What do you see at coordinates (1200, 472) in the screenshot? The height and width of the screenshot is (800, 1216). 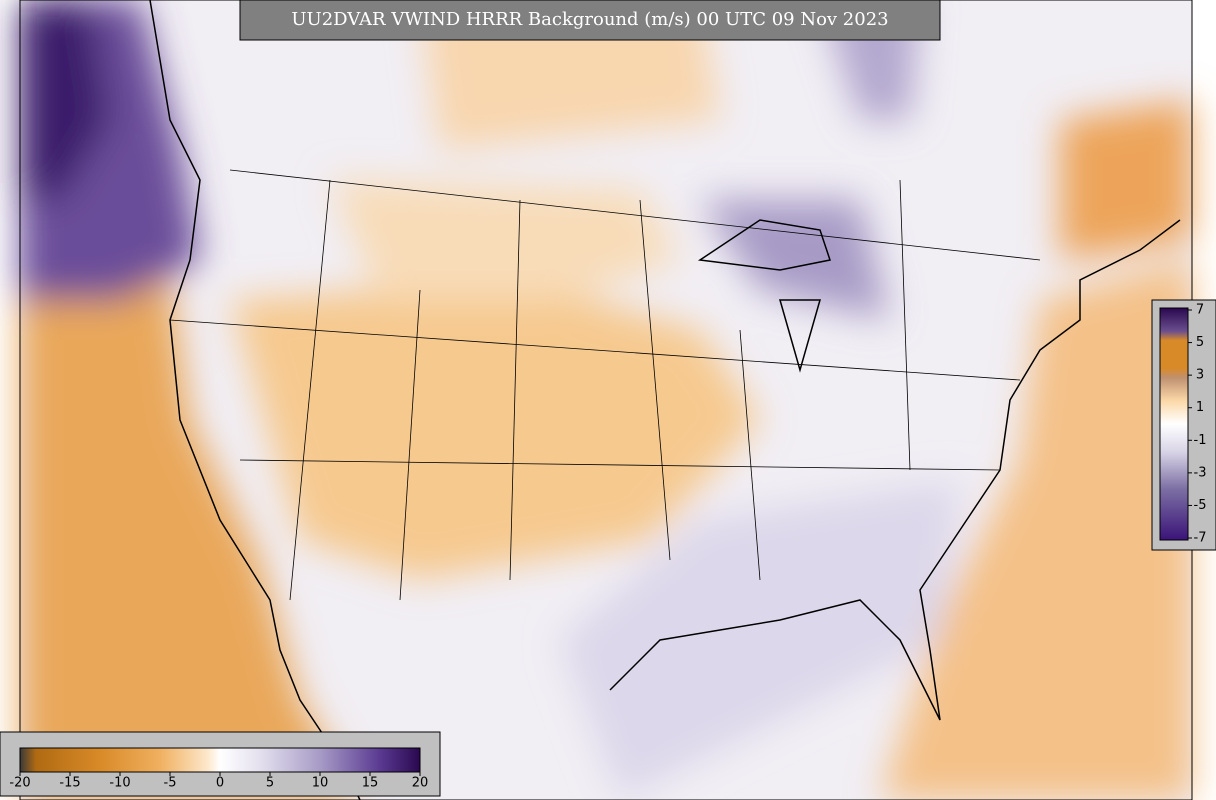 I see `tick-label: -3` at bounding box center [1200, 472].